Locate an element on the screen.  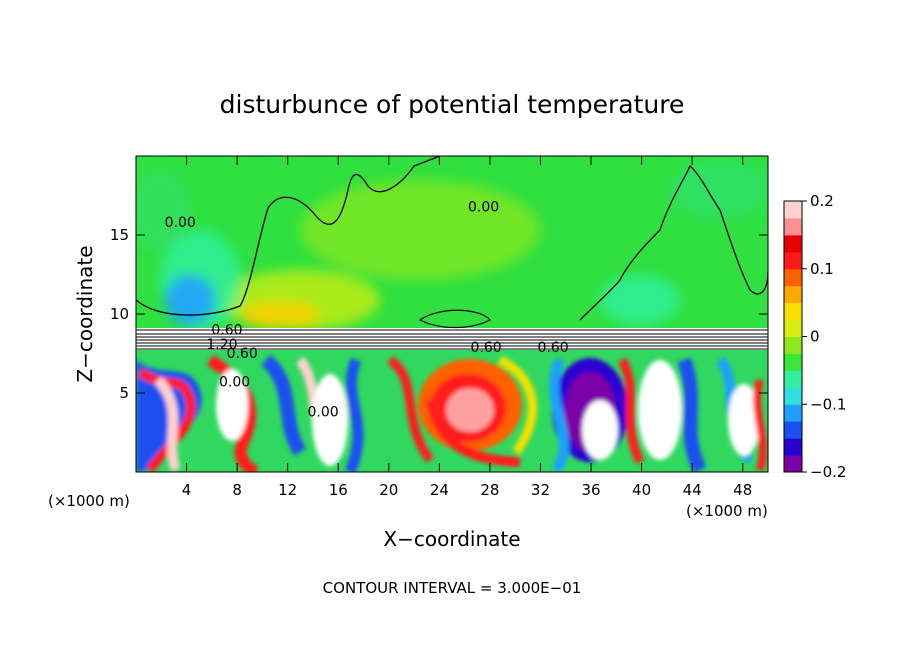
x-tick-label: 44 is located at coordinates (692, 490).